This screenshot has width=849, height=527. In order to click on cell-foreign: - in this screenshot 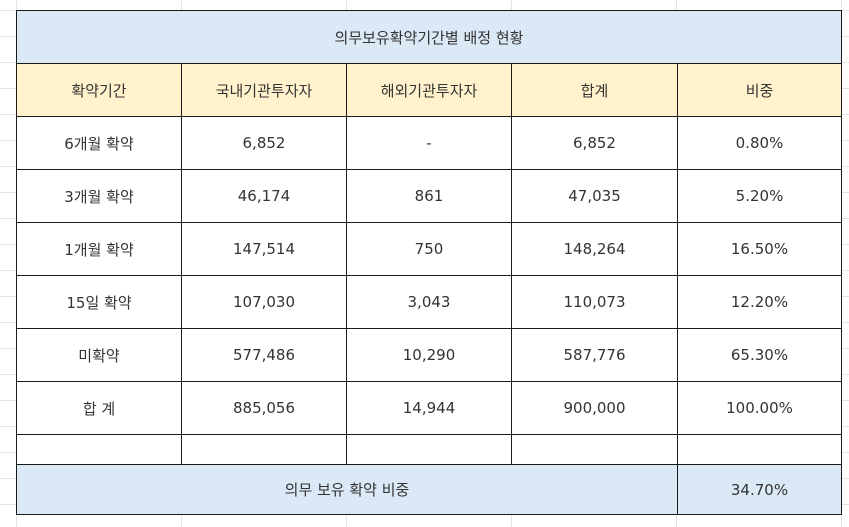, I will do `click(429, 143)`.